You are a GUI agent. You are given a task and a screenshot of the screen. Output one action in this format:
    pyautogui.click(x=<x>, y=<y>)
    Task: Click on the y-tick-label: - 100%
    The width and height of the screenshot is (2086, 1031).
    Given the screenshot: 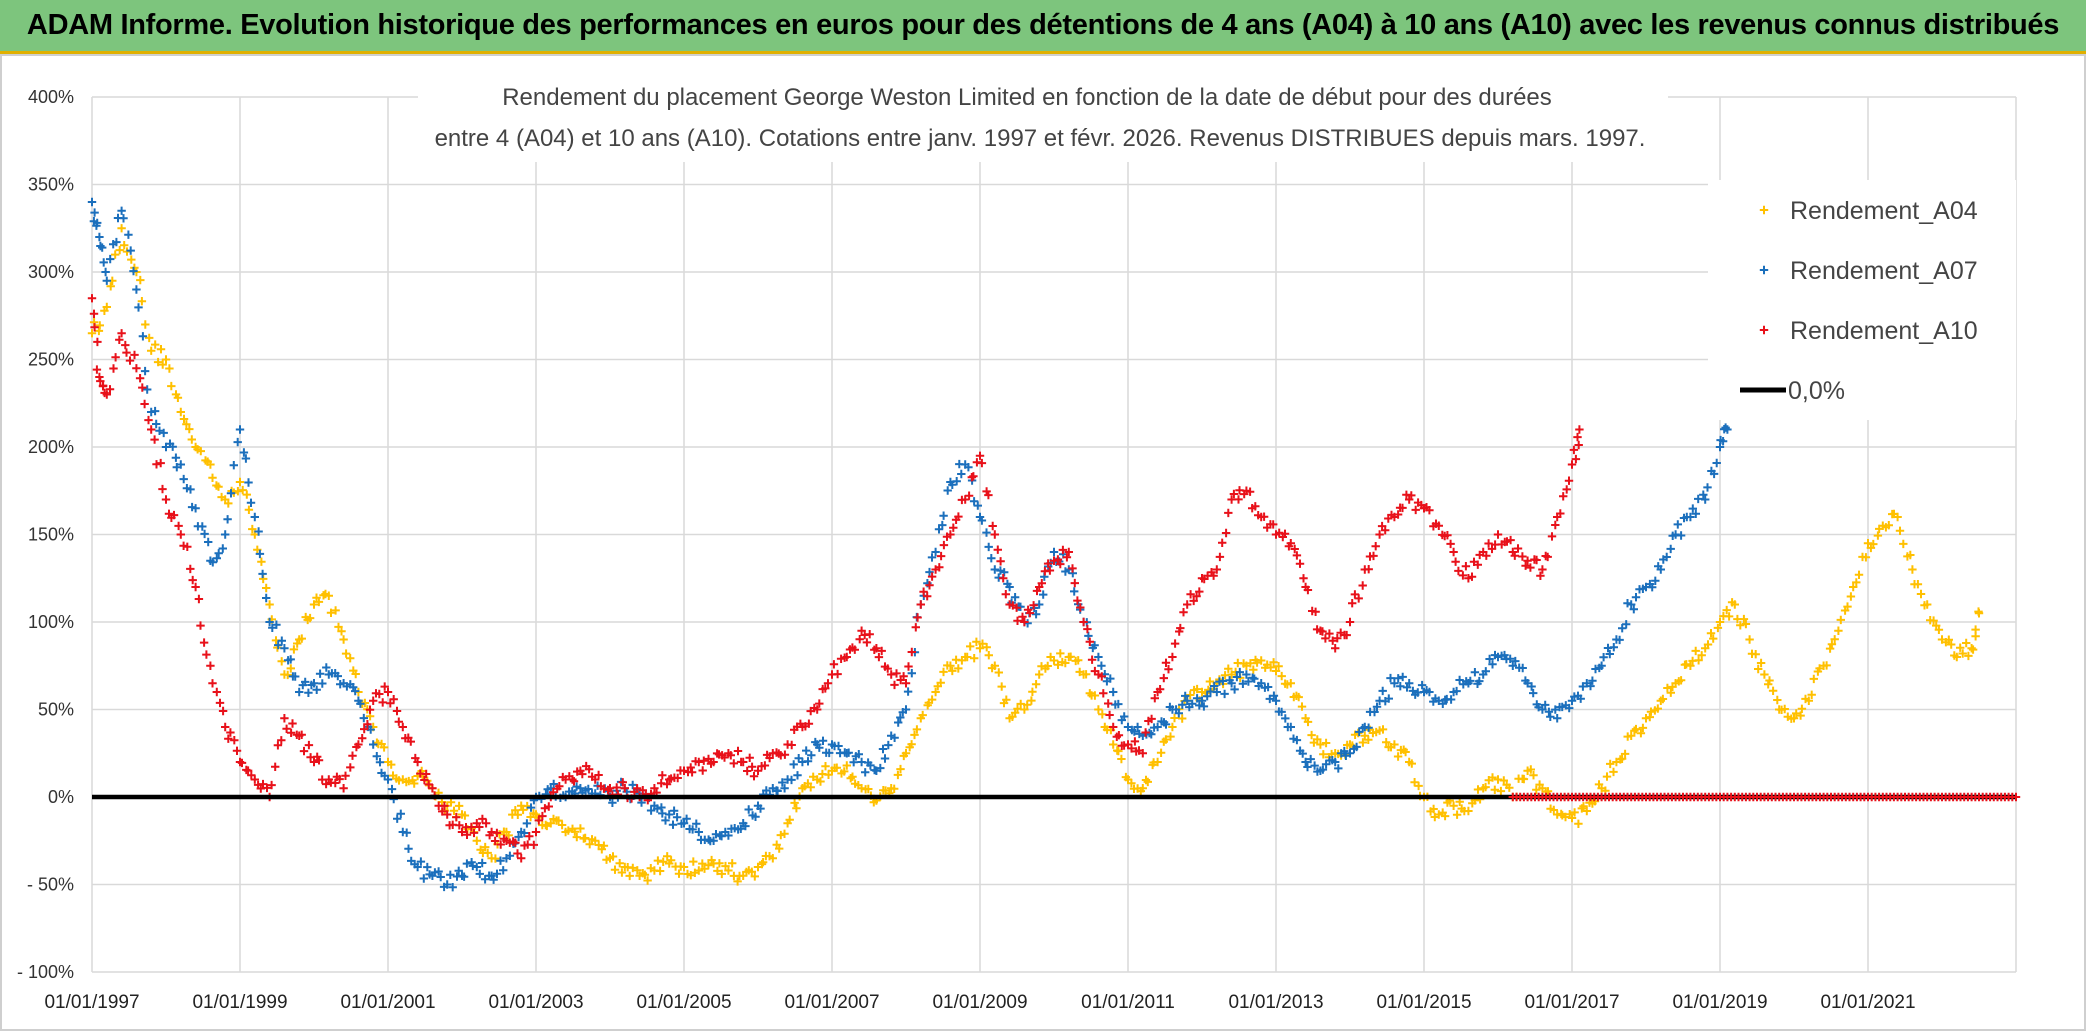 What is the action you would take?
    pyautogui.click(x=45, y=972)
    